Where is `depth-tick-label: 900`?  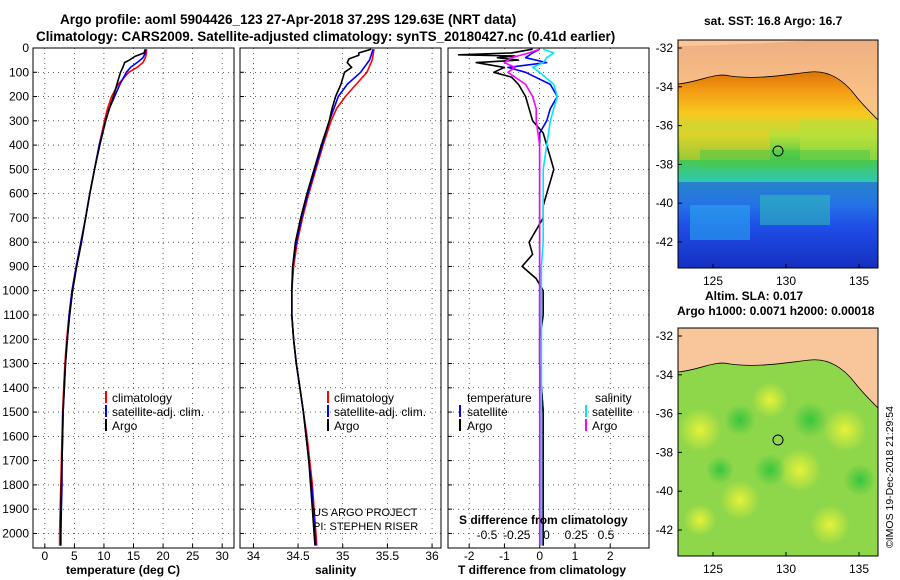 depth-tick-label: 900 is located at coordinates (19, 266).